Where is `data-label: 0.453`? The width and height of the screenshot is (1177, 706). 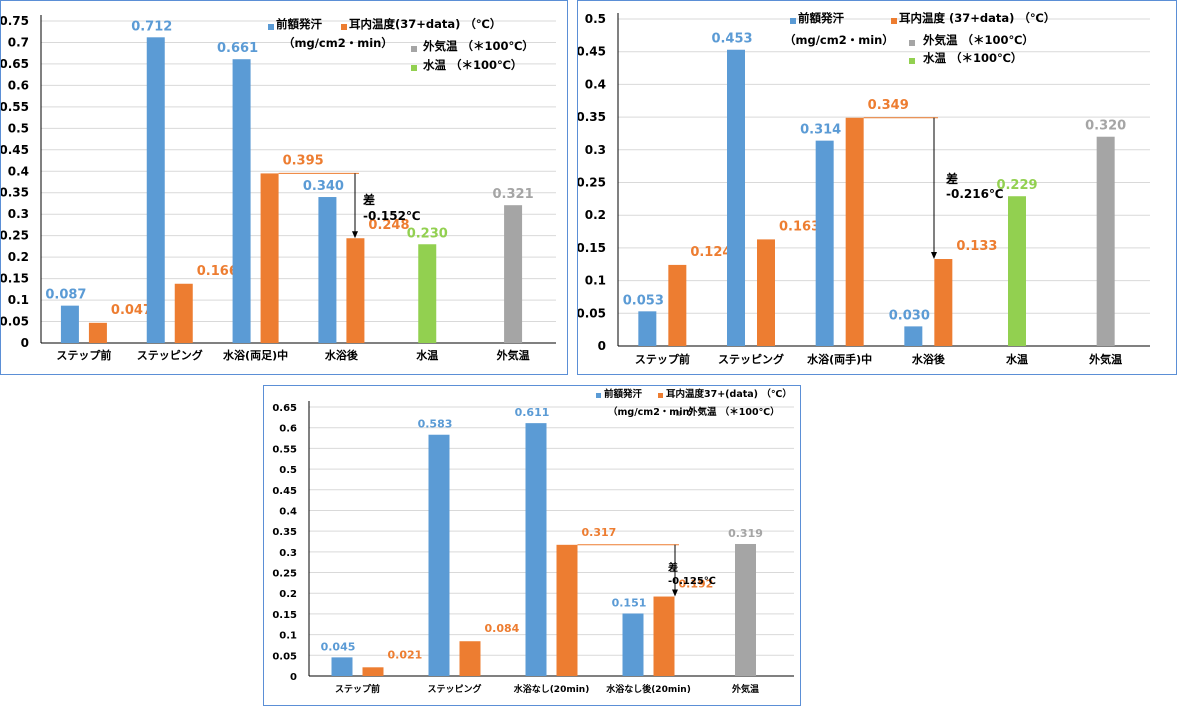
data-label: 0.453 is located at coordinates (731, 39).